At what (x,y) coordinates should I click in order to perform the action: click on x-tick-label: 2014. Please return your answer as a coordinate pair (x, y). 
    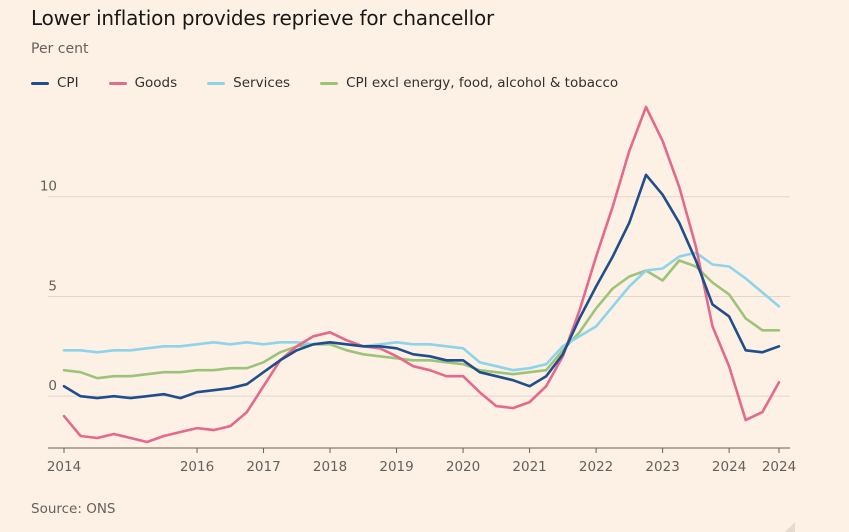
    Looking at the image, I should click on (64, 467).